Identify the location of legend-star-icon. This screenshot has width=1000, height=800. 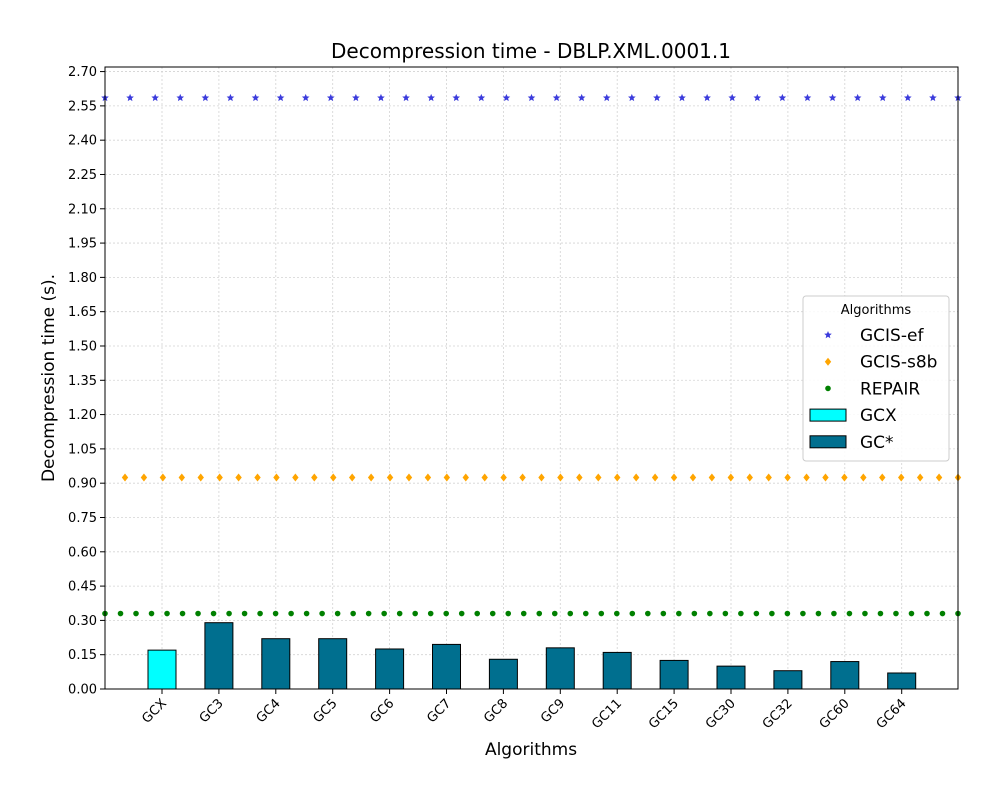
(828, 335).